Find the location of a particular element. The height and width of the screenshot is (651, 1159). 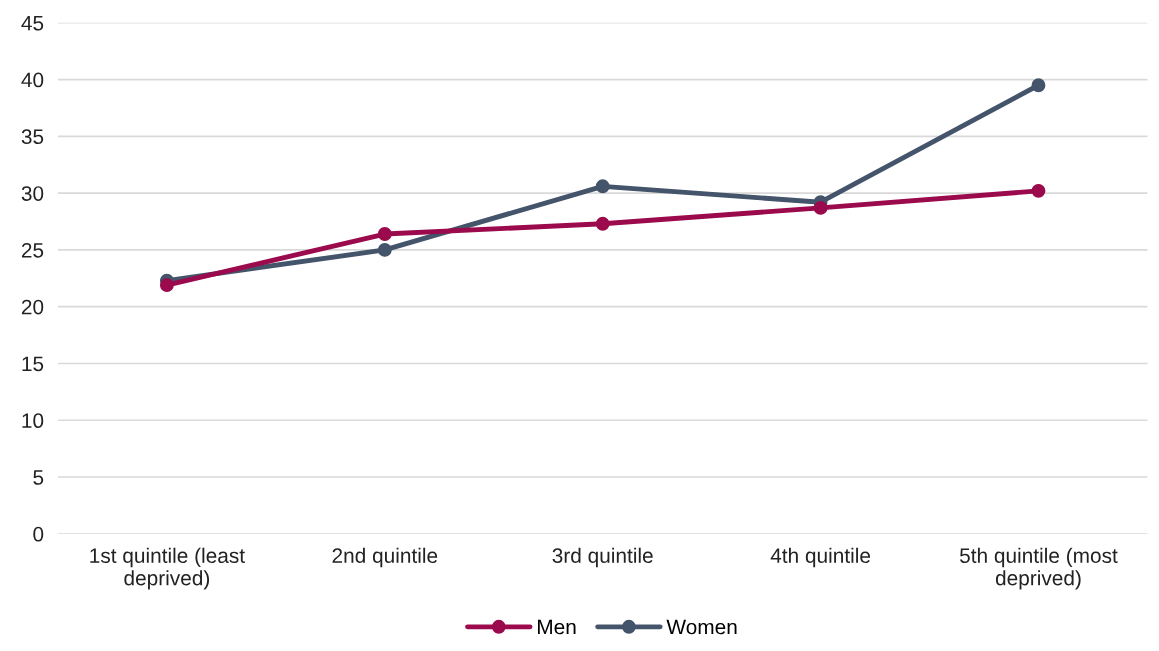

x-tick-label: 3rd quintile is located at coordinates (602, 557).